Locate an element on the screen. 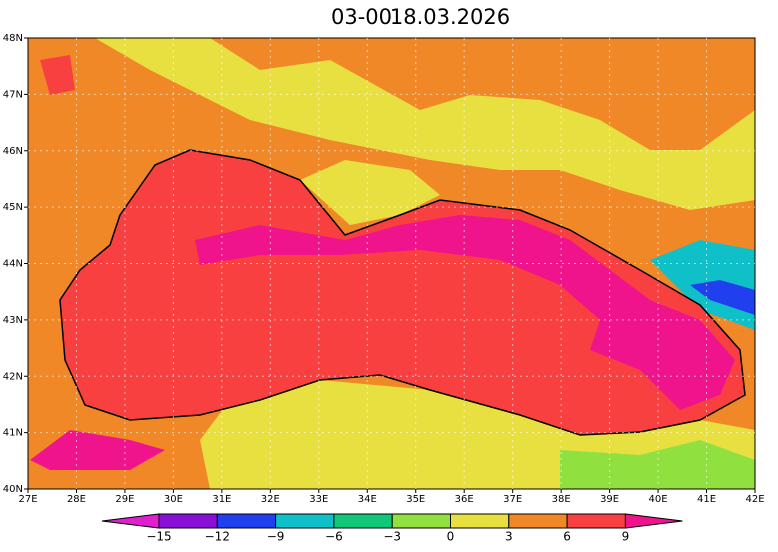  colorbar-label: 0 is located at coordinates (451, 537).